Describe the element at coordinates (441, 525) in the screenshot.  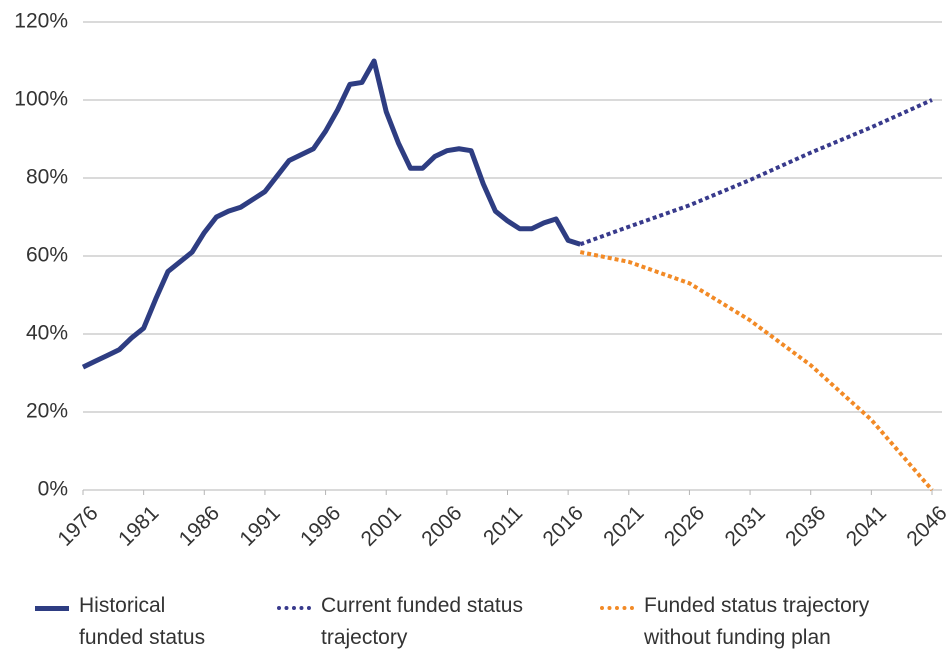
I see `x-tick-label: 2006` at that location.